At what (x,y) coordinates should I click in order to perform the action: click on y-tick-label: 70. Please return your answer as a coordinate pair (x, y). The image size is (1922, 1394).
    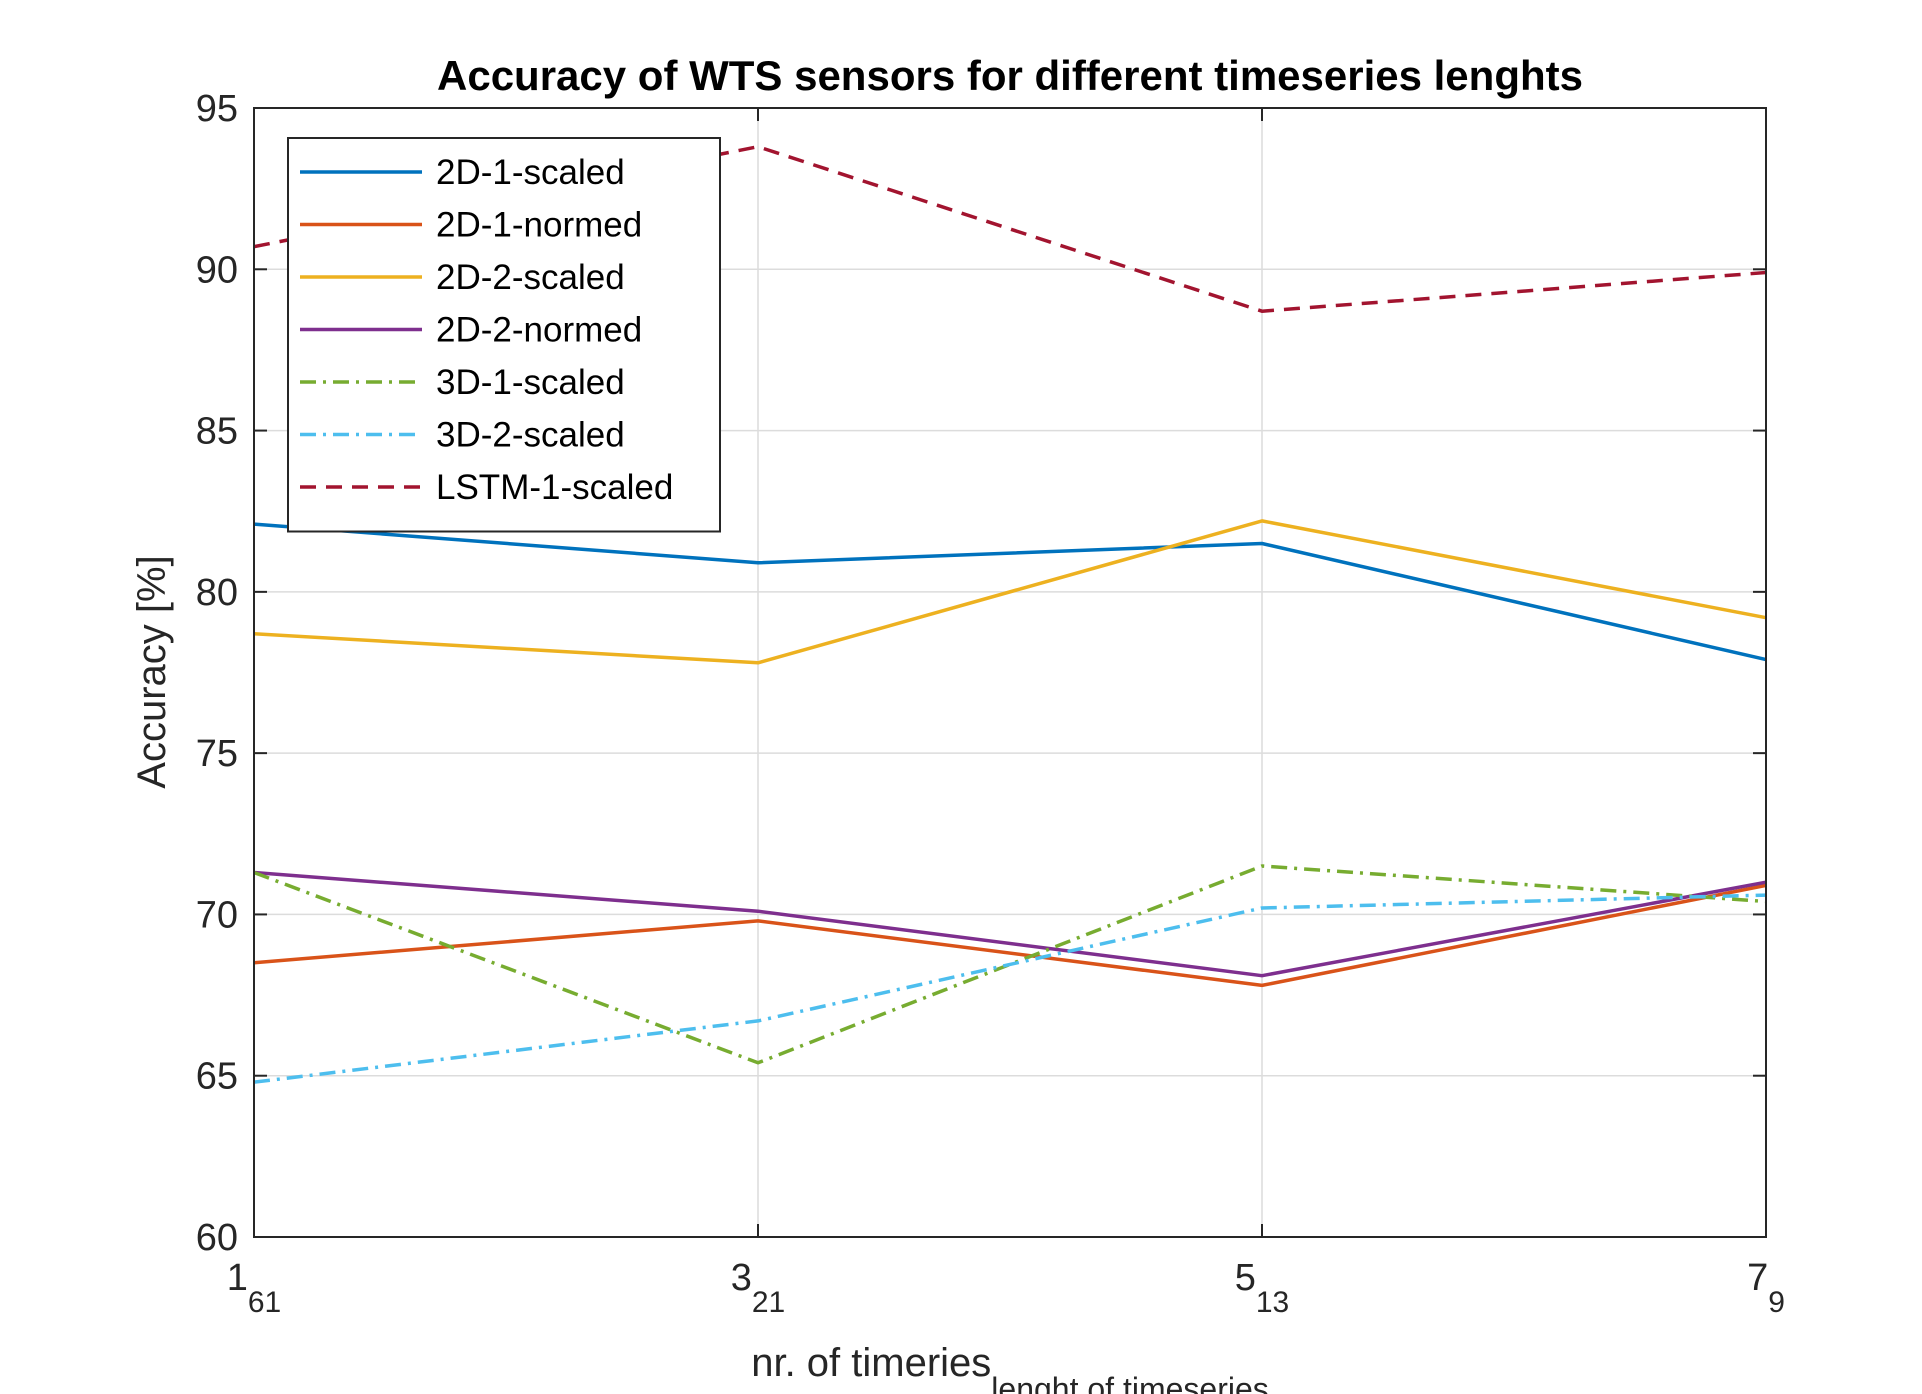
    Looking at the image, I should click on (217, 915).